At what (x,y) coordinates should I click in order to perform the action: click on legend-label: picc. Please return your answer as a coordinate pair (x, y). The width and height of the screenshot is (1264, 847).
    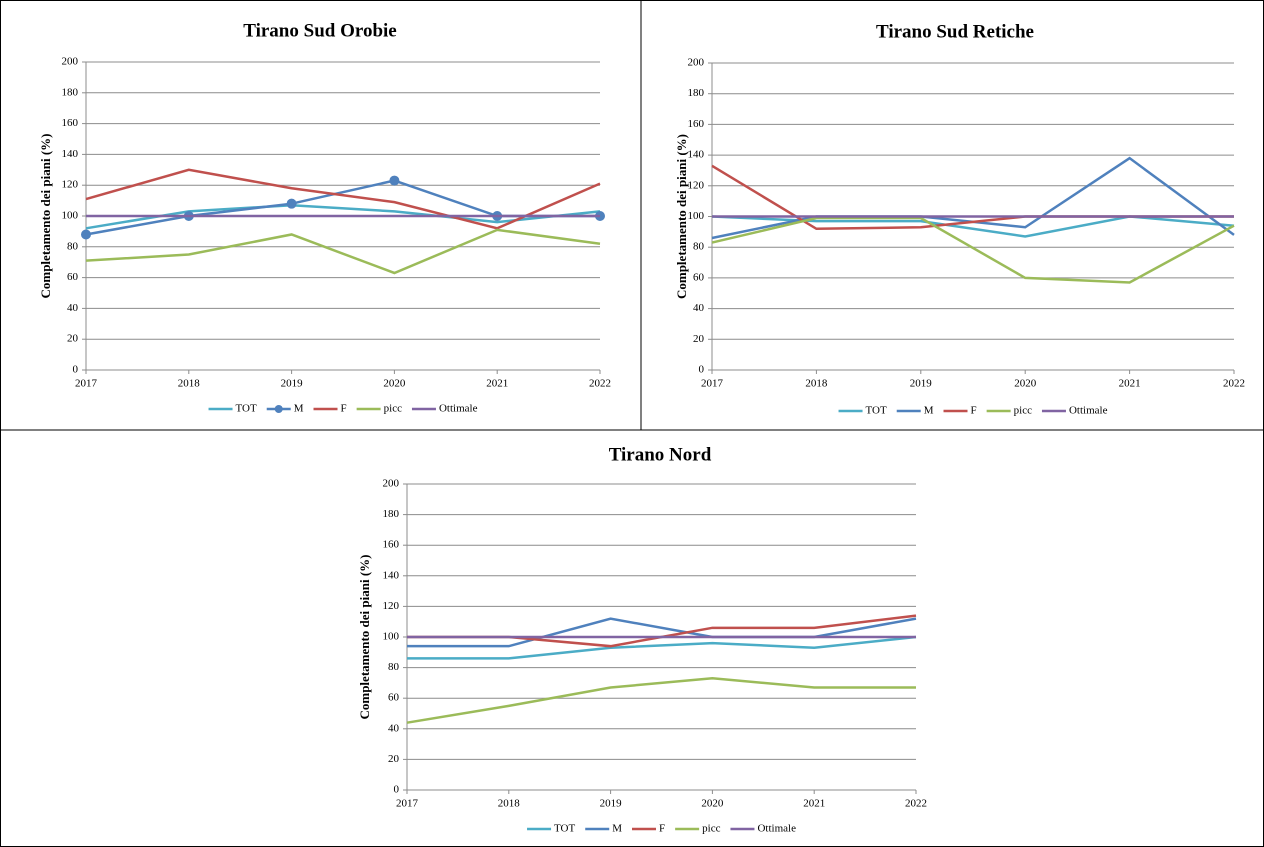
    Looking at the image, I should click on (711, 829).